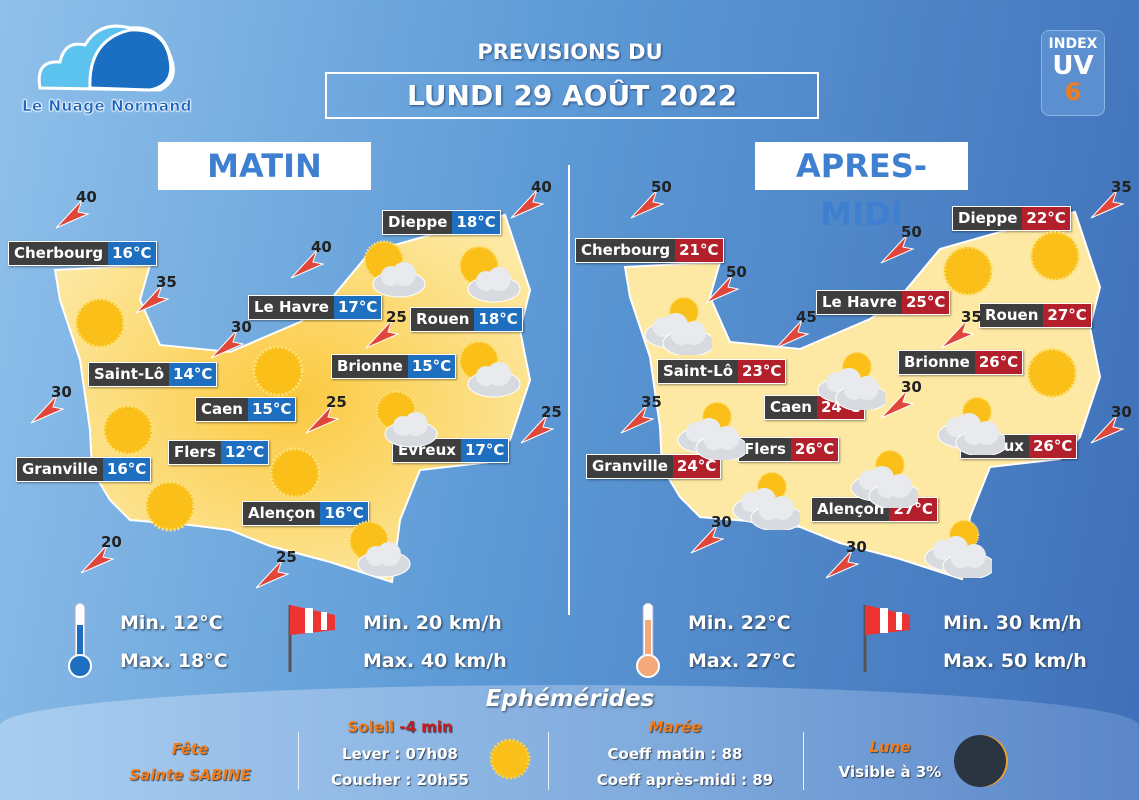 The image size is (1139, 800). I want to click on morning-wind-min: Min. 20 km/h, so click(432, 623).